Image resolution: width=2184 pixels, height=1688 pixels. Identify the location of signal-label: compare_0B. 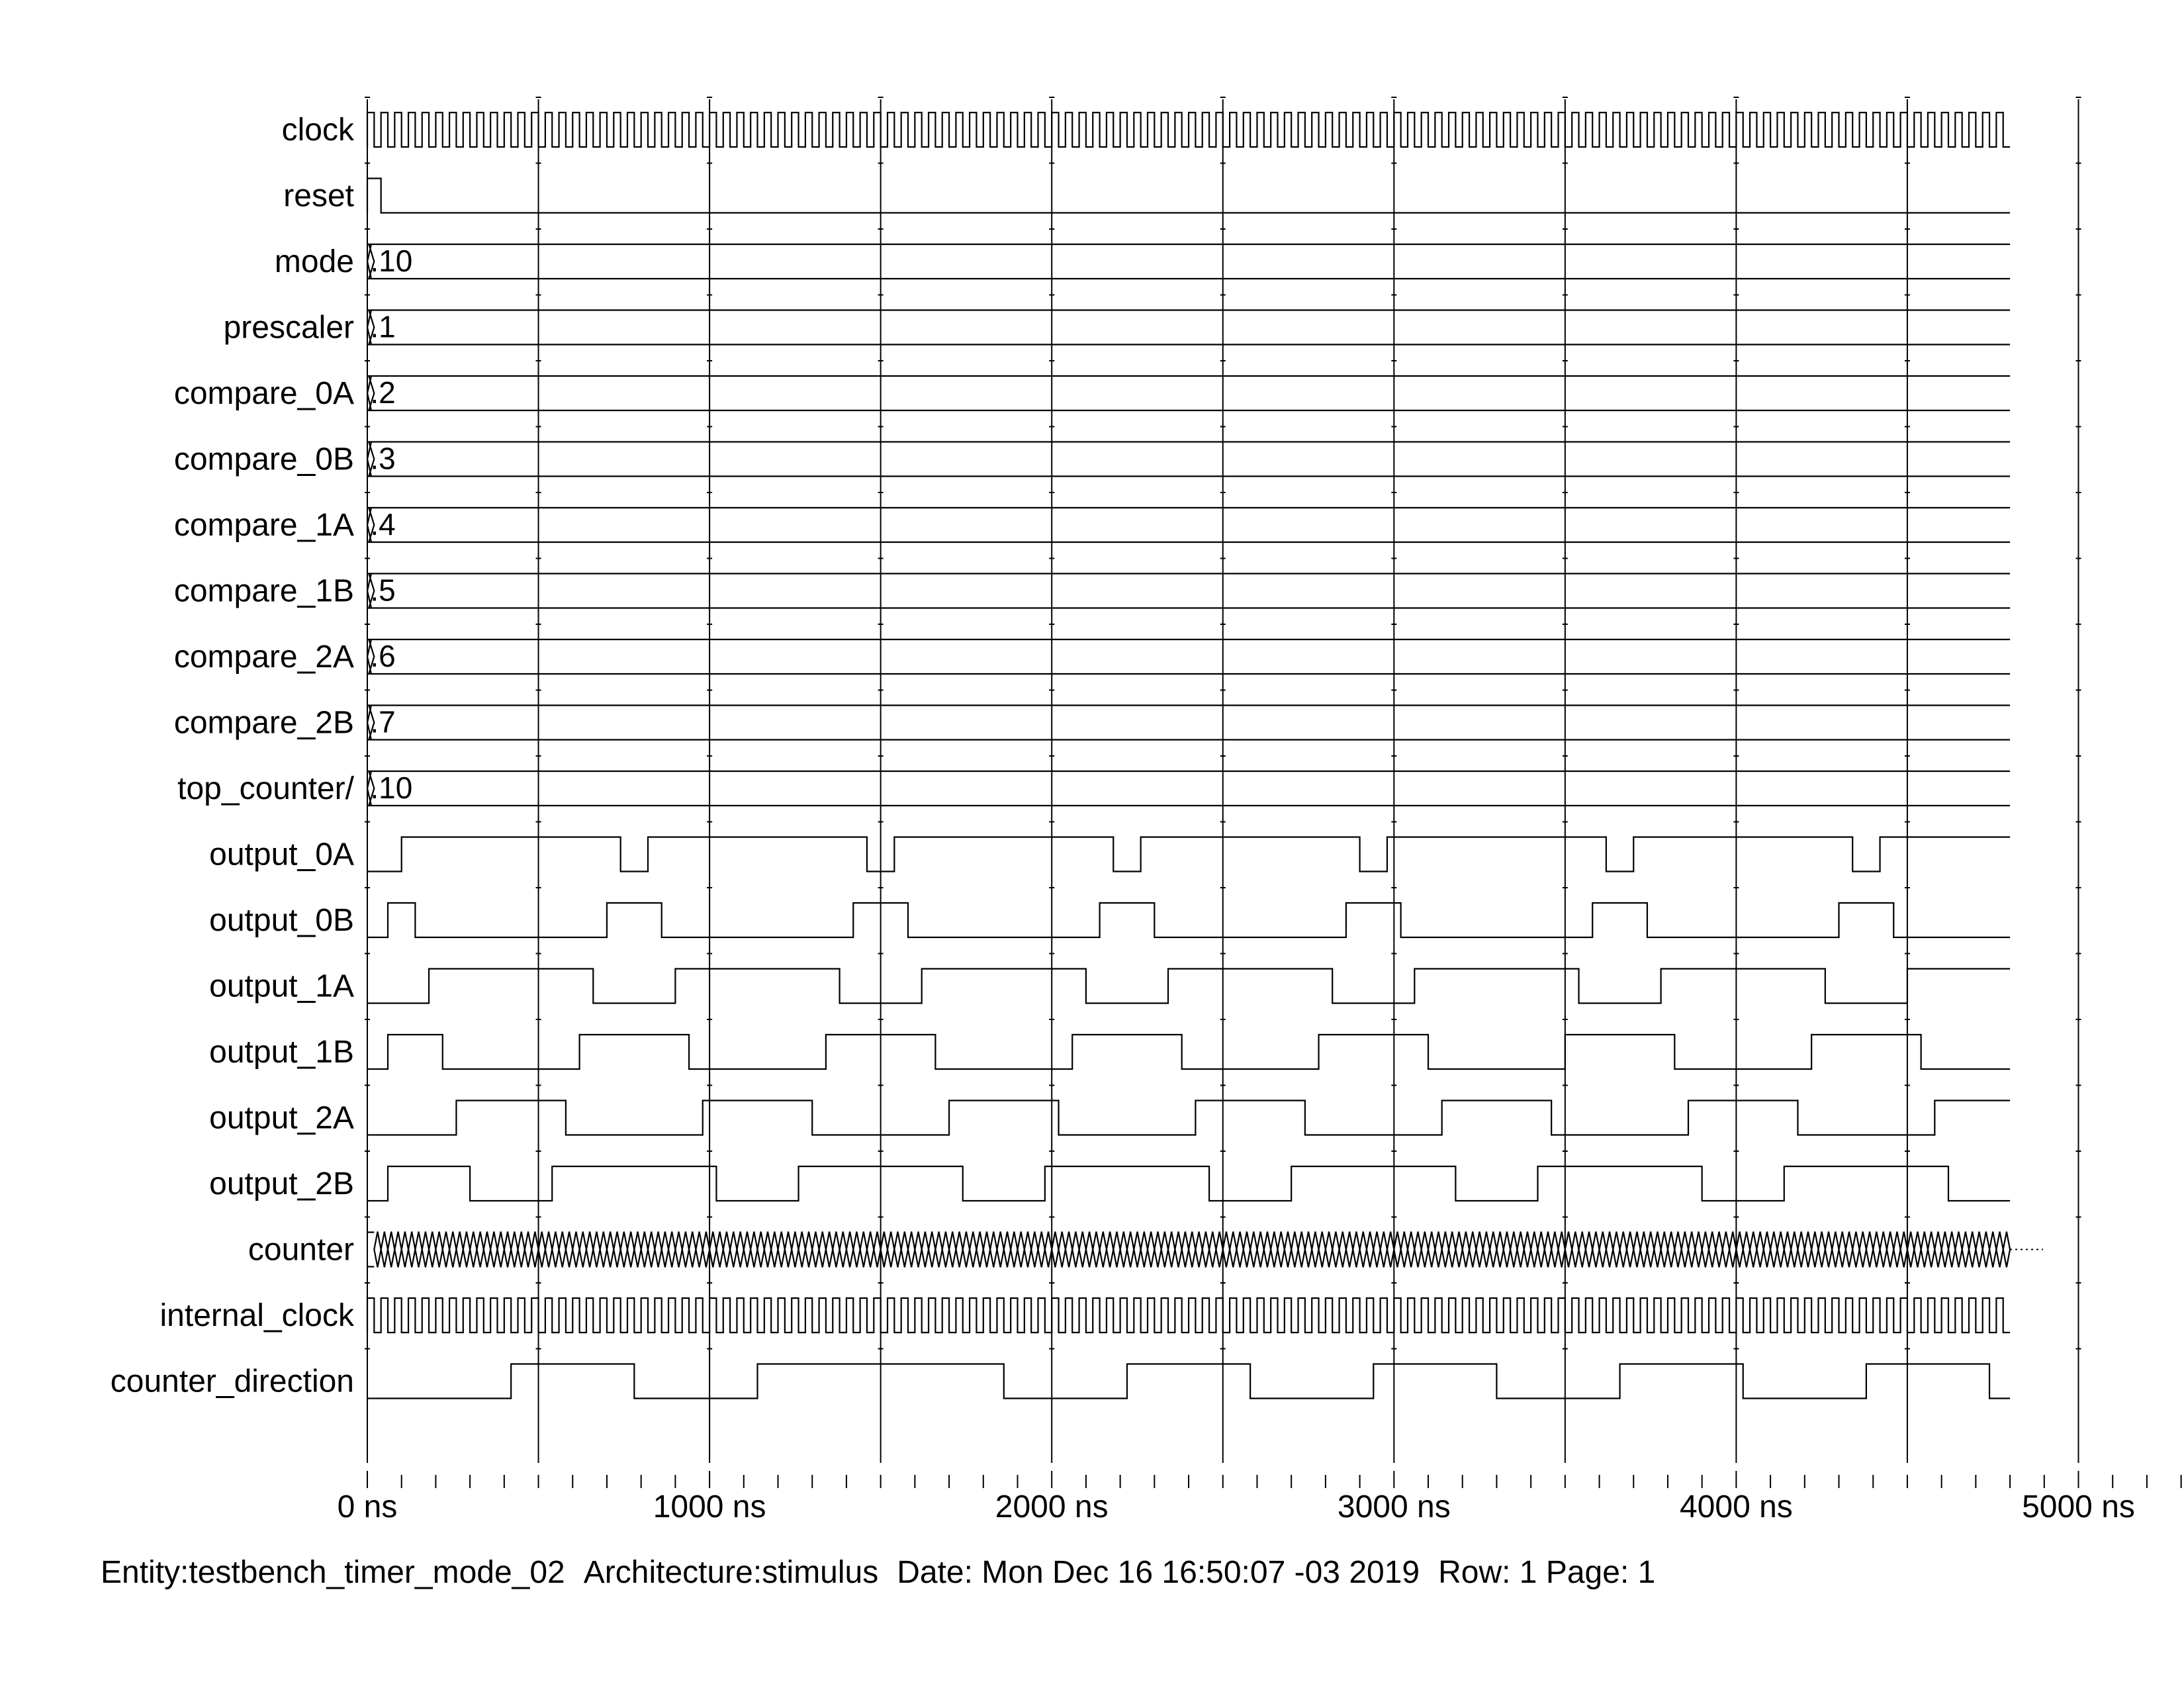
(264, 459).